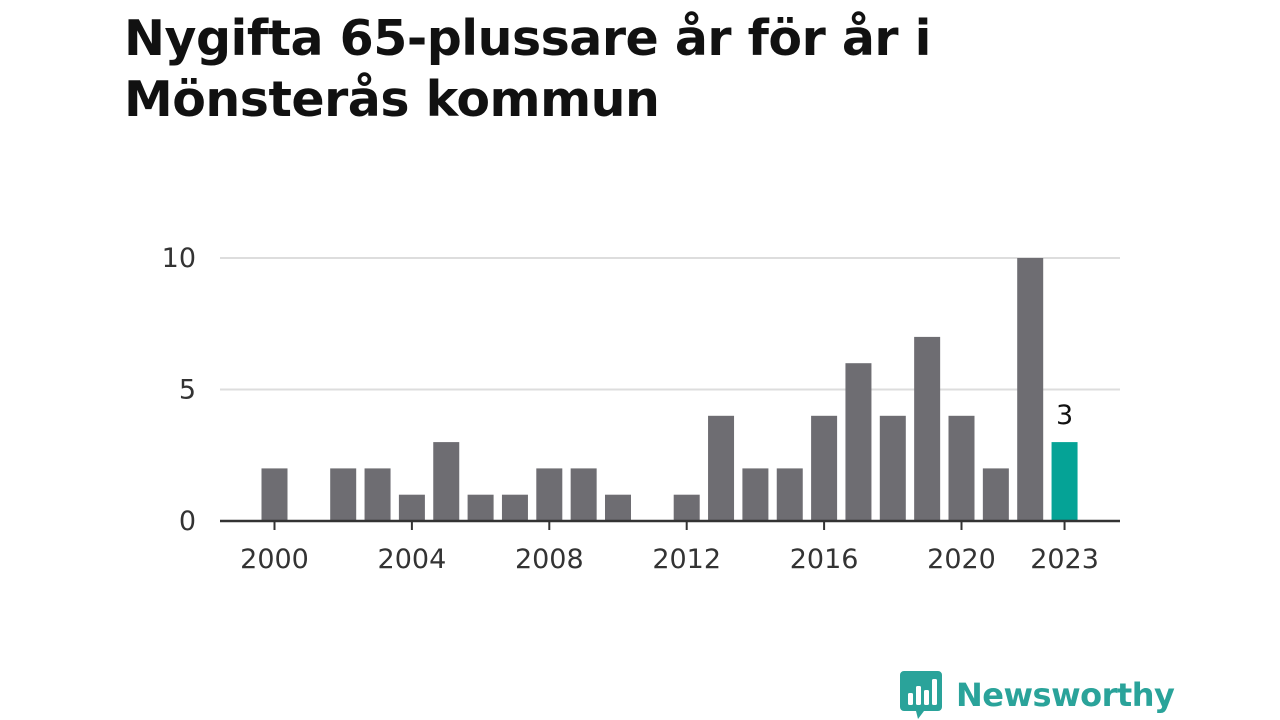  Describe the element at coordinates (670, 324) in the screenshot. I see `grid-lines` at that location.